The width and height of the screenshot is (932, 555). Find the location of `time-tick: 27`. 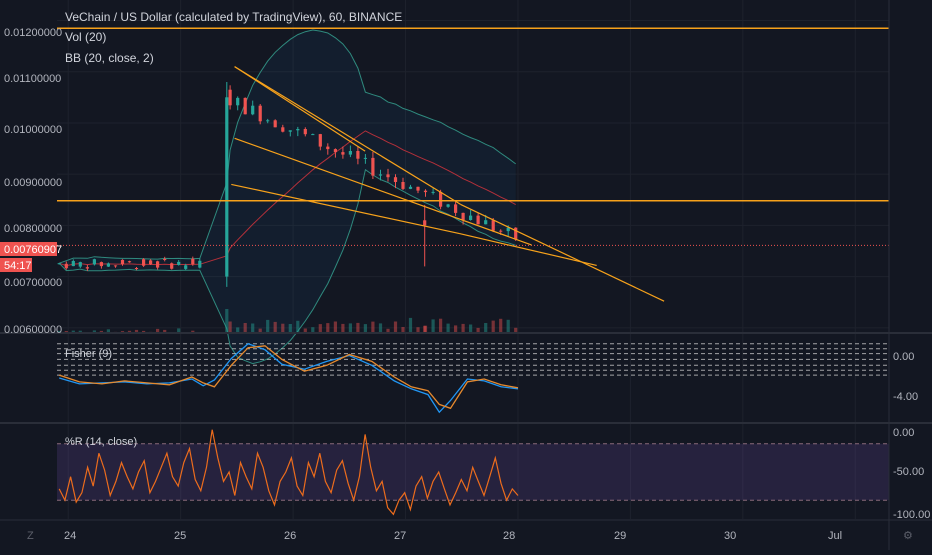

time-tick: 27 is located at coordinates (400, 536).